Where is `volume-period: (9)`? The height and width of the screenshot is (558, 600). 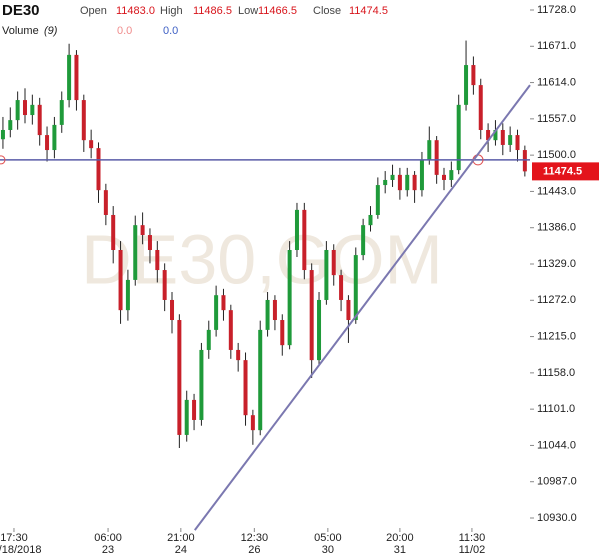 volume-period: (9) is located at coordinates (51, 31).